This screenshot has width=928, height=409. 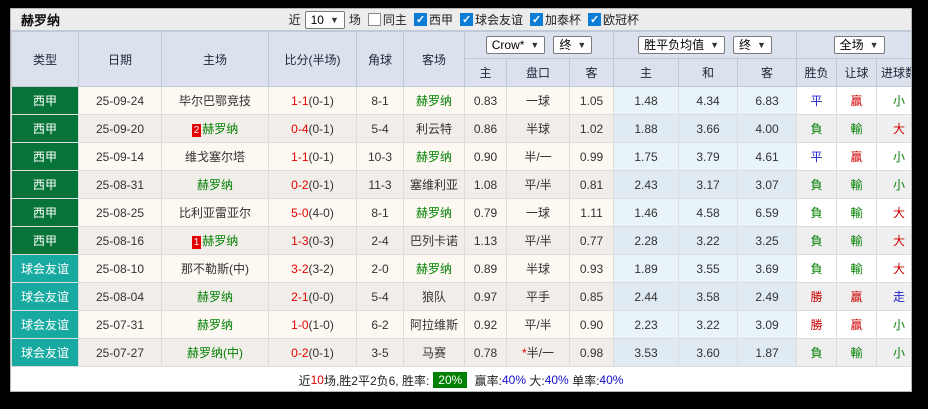 I want to click on avg-home-cell: 1.88, so click(x=646, y=128).